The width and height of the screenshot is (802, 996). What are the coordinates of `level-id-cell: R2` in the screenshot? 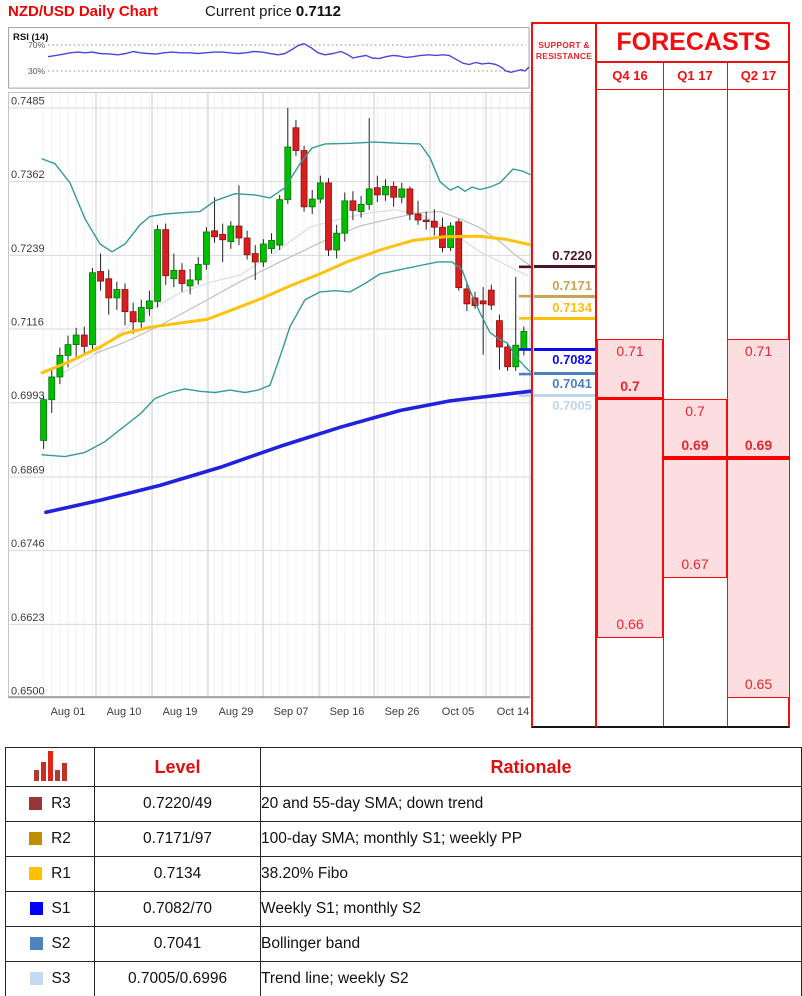 It's located at (50, 839).